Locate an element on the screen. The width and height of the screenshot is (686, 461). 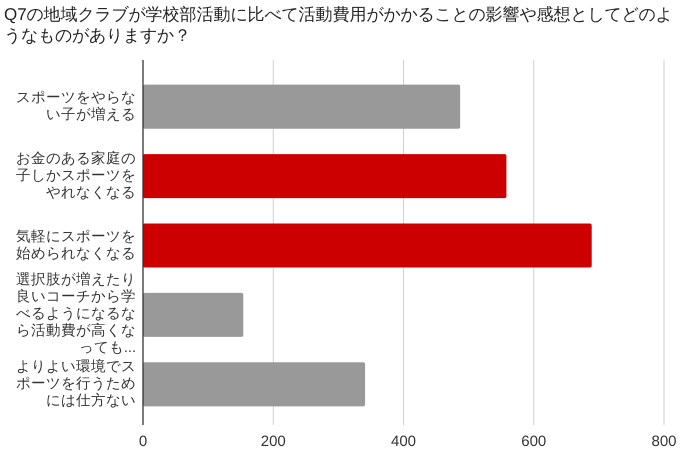
y-tick-label: お金のある家庭の子しかスポーツをやれなくなる is located at coordinates (75, 176).